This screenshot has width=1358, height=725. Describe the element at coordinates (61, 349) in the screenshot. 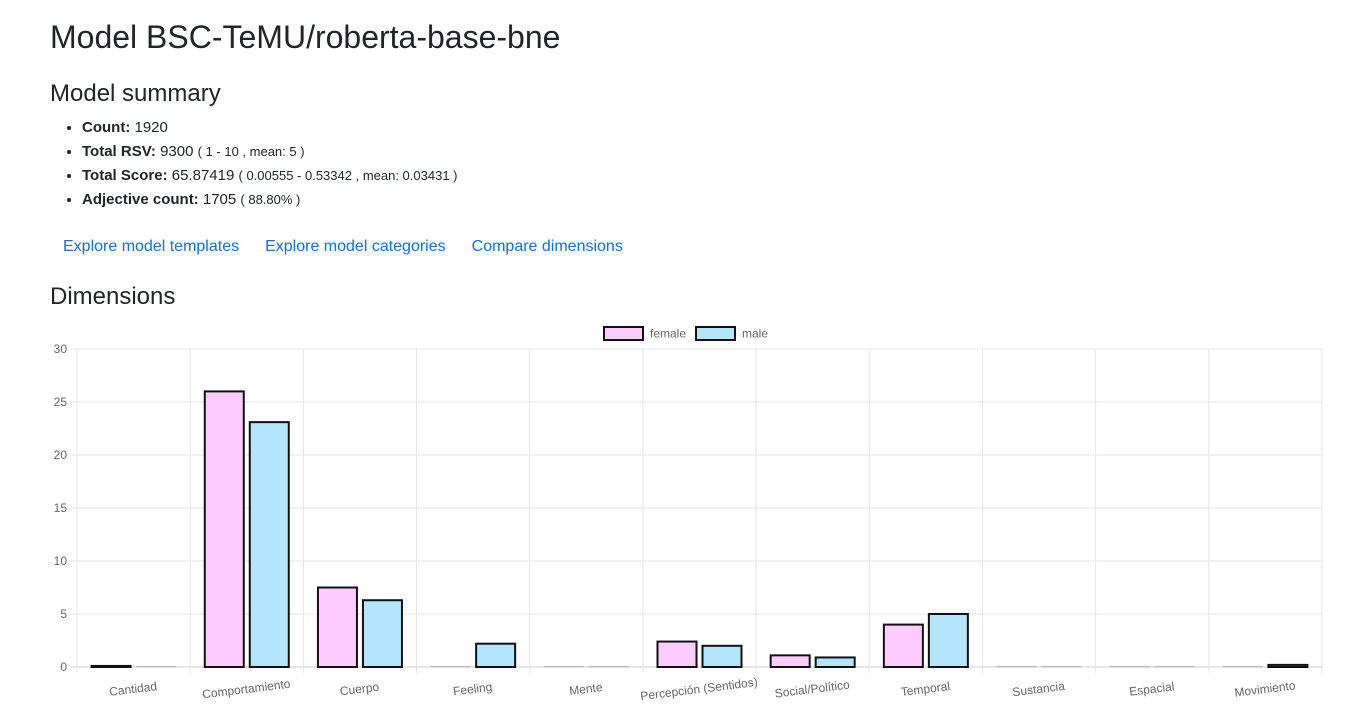

I see `y-tick-label: 30` at that location.